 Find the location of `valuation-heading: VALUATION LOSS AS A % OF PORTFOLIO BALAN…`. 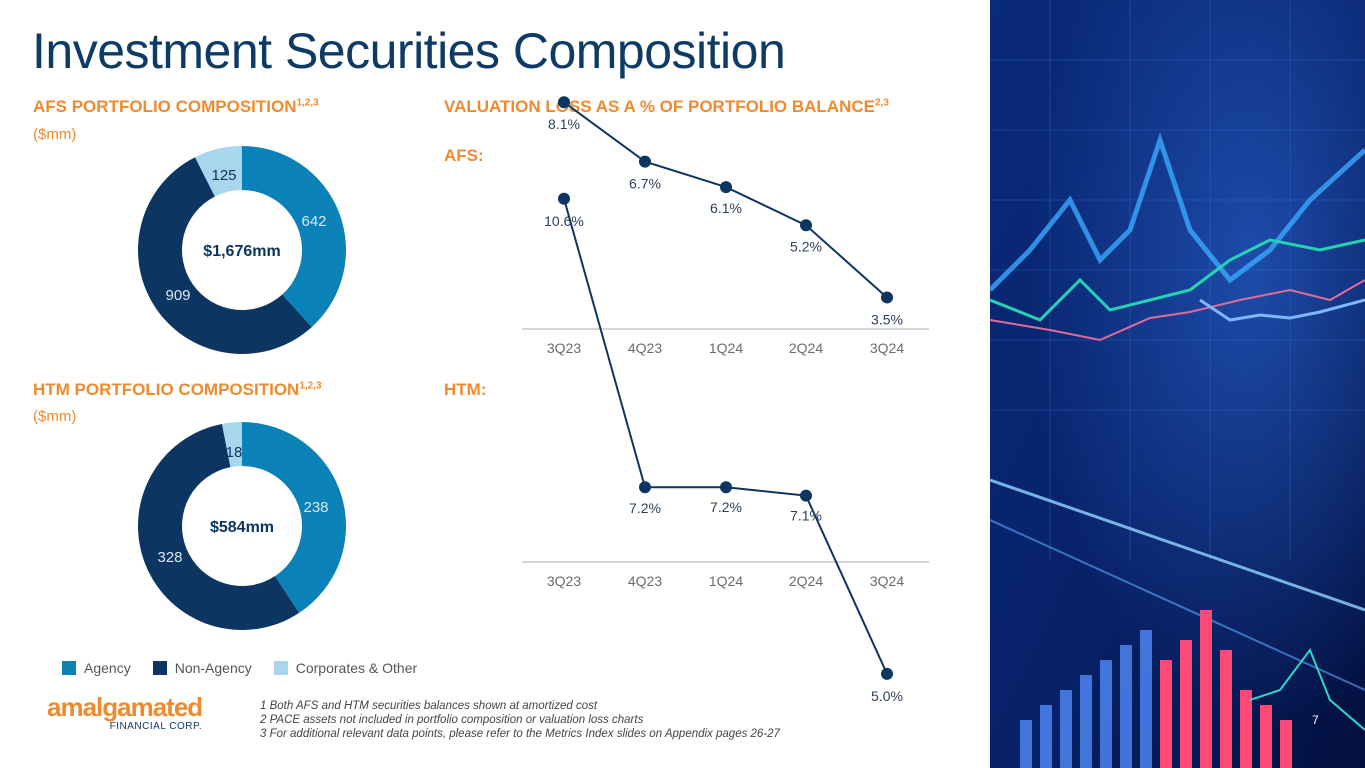

valuation-heading: VALUATION LOSS AS A % OF PORTFOLIO BALAN… is located at coordinates (666, 107).